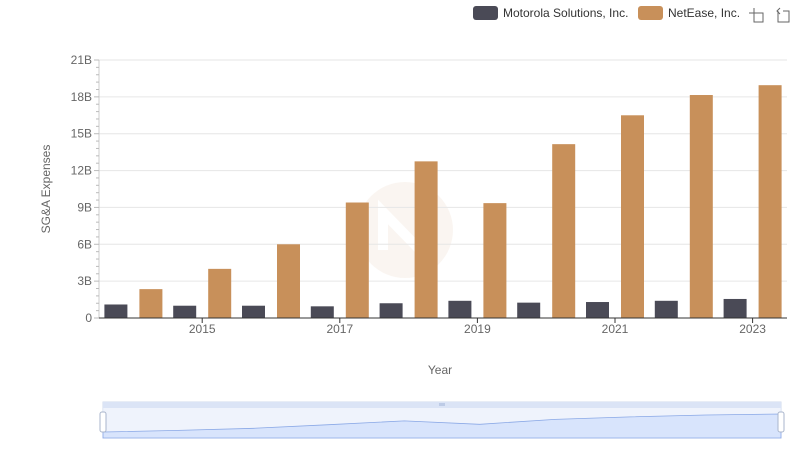 The width and height of the screenshot is (800, 466). What do you see at coordinates (253, 311) in the screenshot?
I see `bar-motorola-2016` at bounding box center [253, 311].